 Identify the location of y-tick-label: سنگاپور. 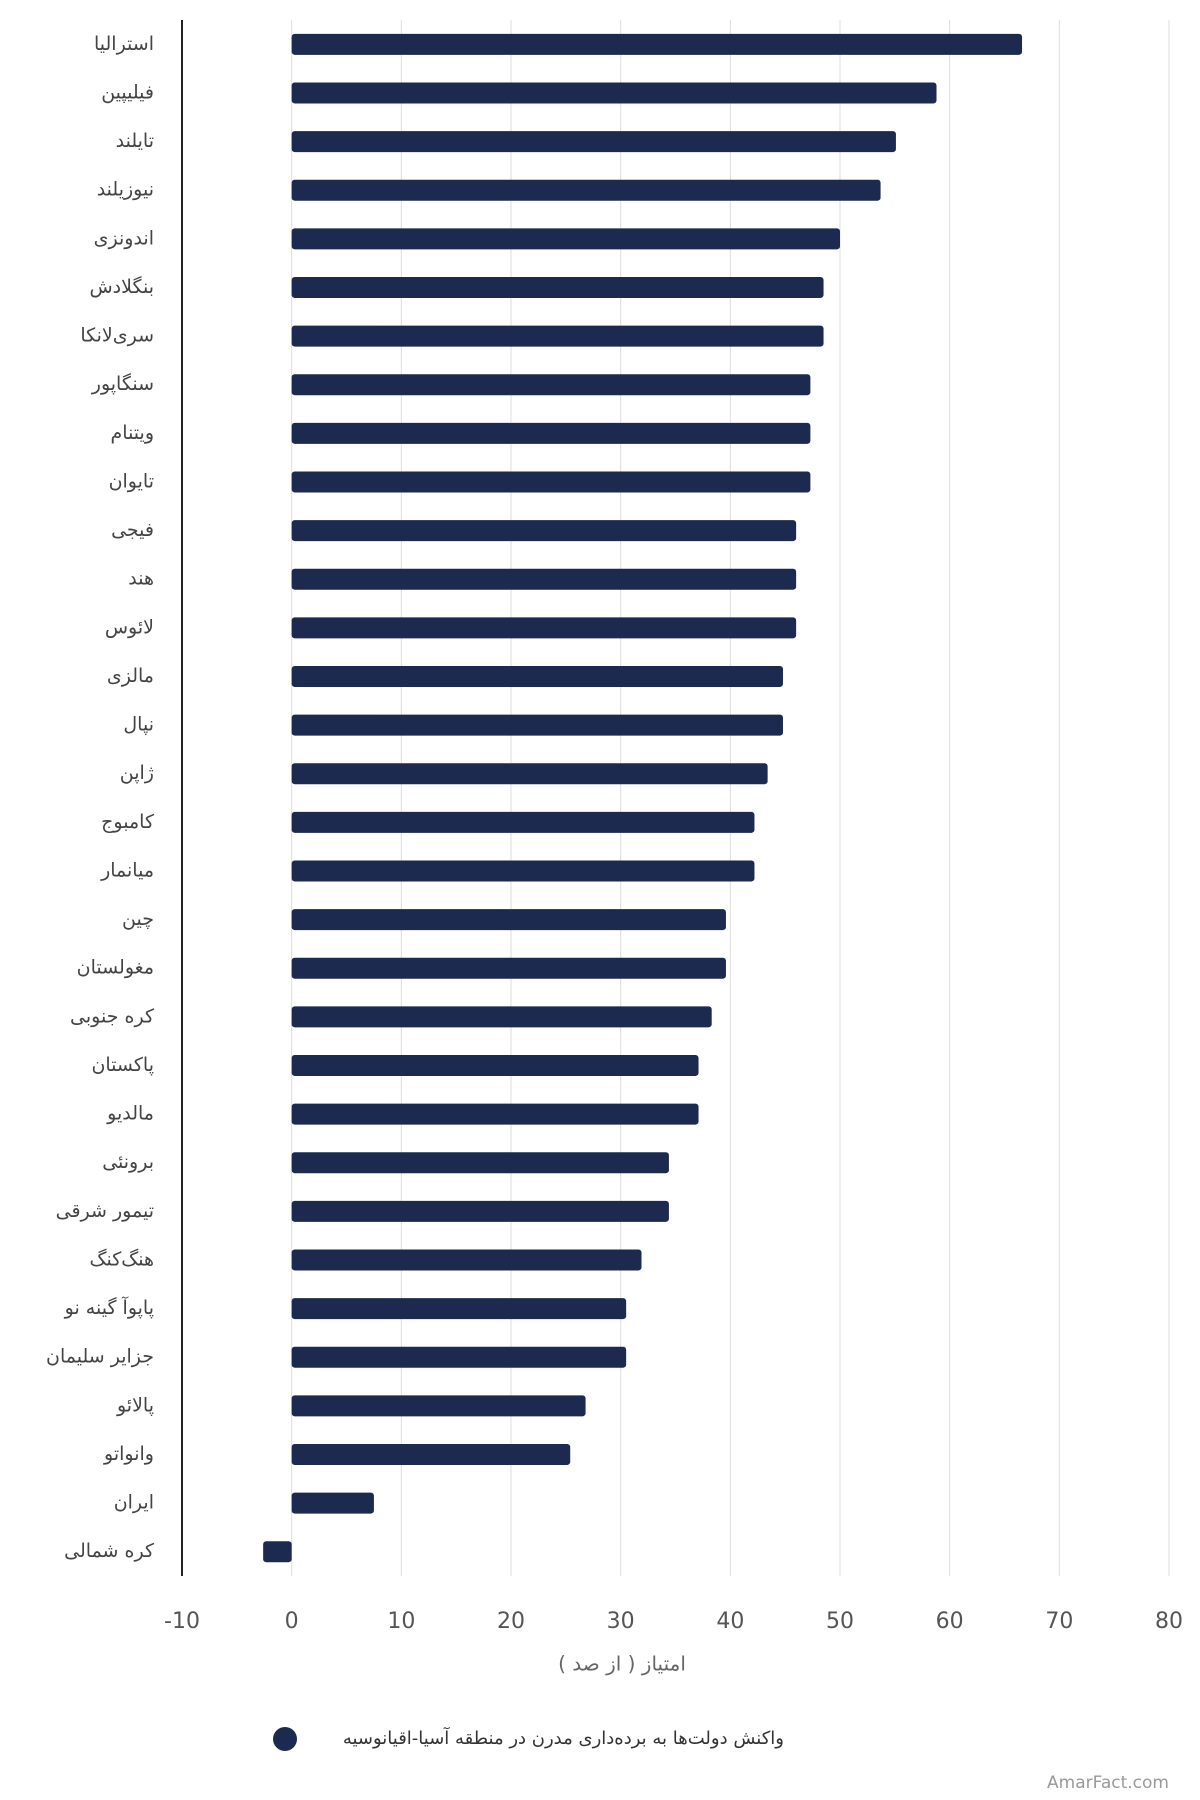
(122, 383).